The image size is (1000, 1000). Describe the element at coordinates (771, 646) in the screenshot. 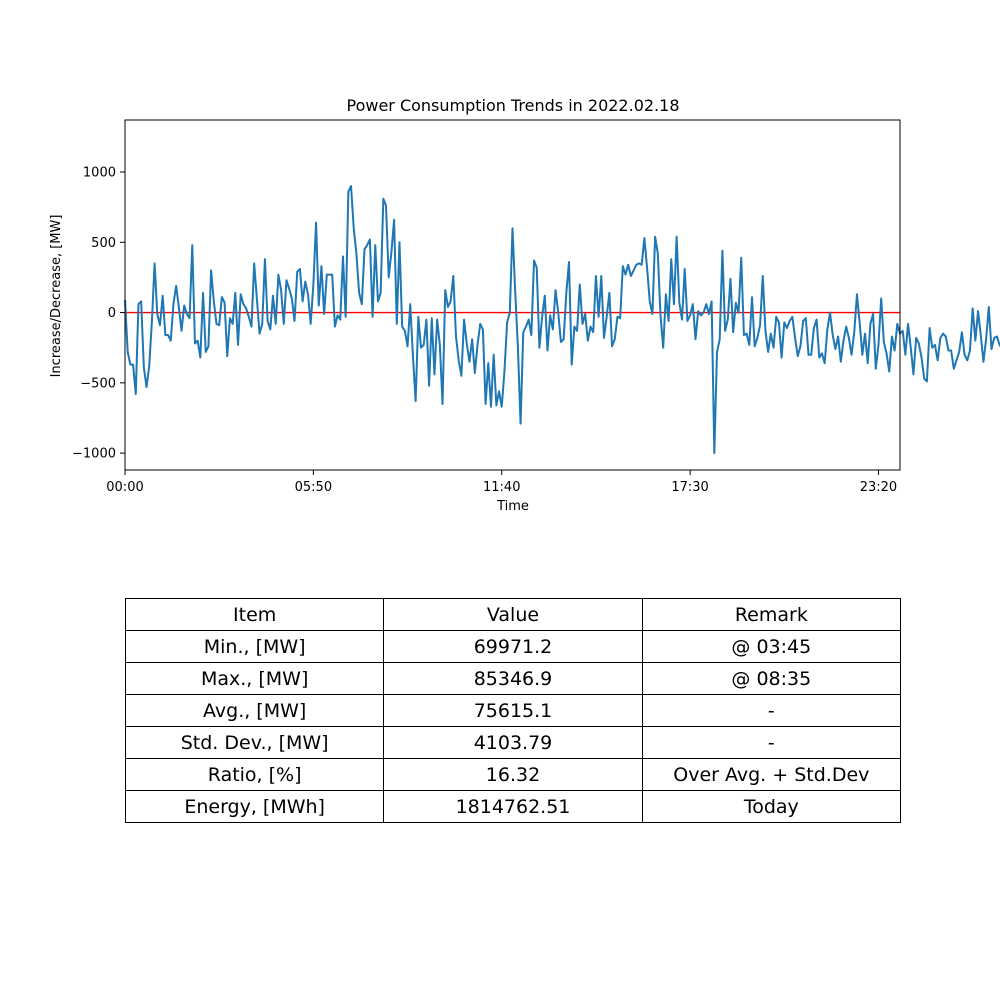

I see `cell-remark: @ 03:45` at that location.